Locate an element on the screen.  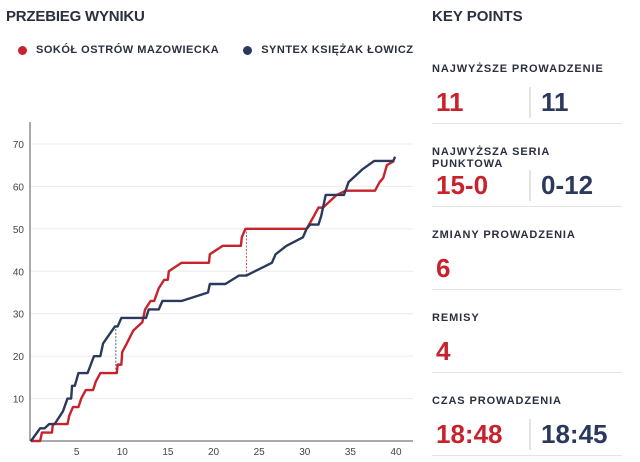
stat-best-run: NAJWYŻSZA SERIA PUNKTOWA 15-0 0-12 is located at coordinates (527, 165).